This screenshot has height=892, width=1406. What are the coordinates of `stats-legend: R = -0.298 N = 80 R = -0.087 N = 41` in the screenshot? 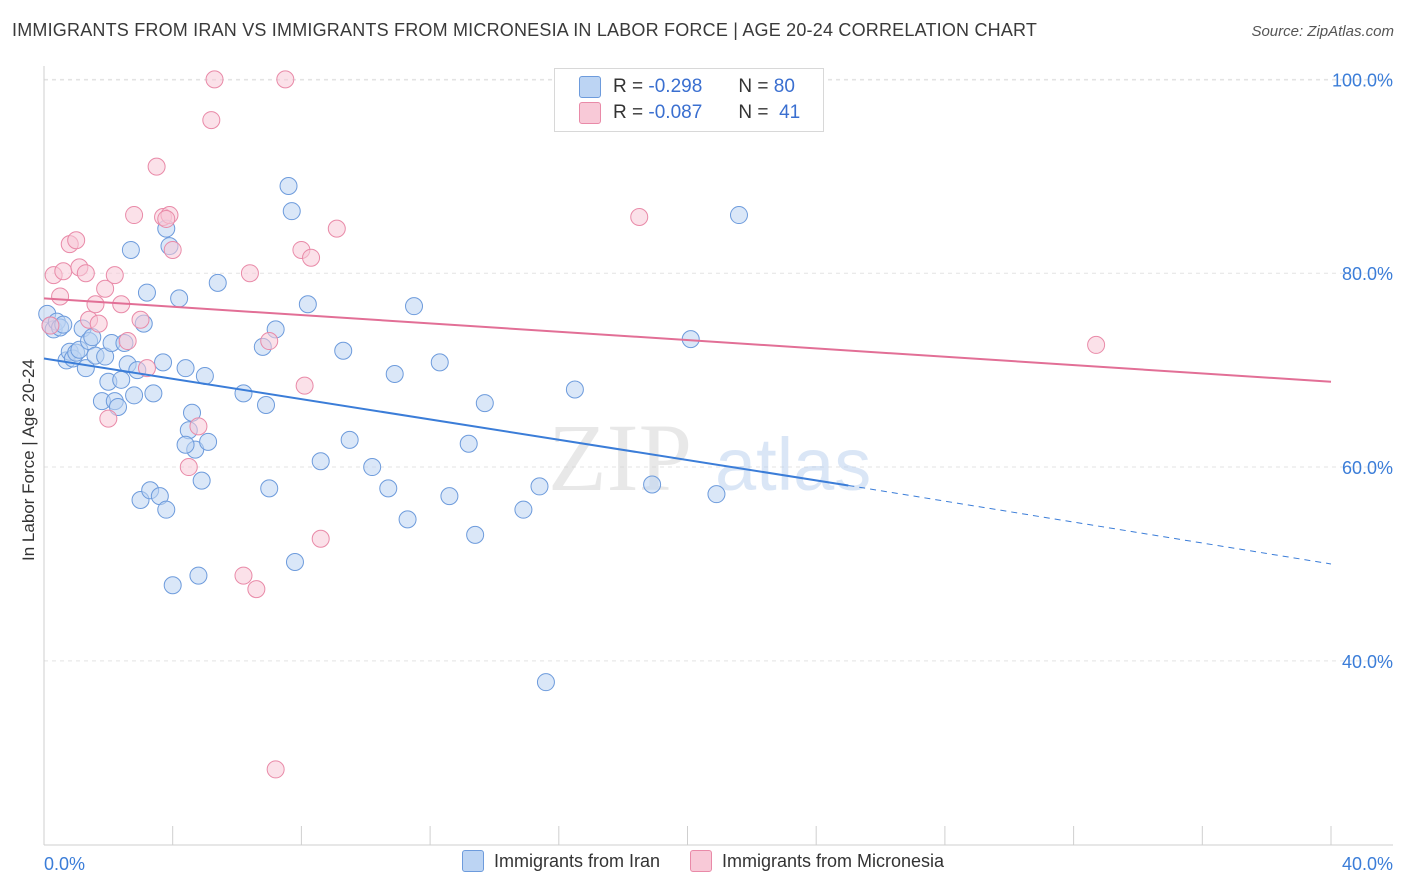 It's located at (689, 100).